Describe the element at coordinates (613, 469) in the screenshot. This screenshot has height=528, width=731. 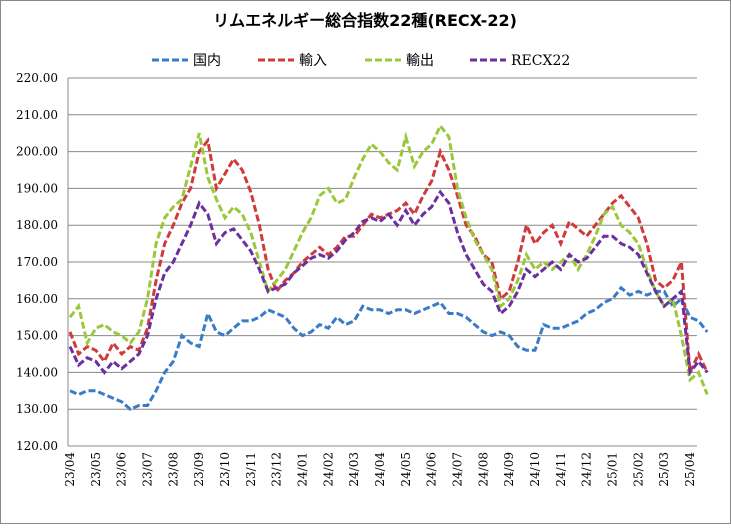
I see `x-tick-label: 25/01` at that location.